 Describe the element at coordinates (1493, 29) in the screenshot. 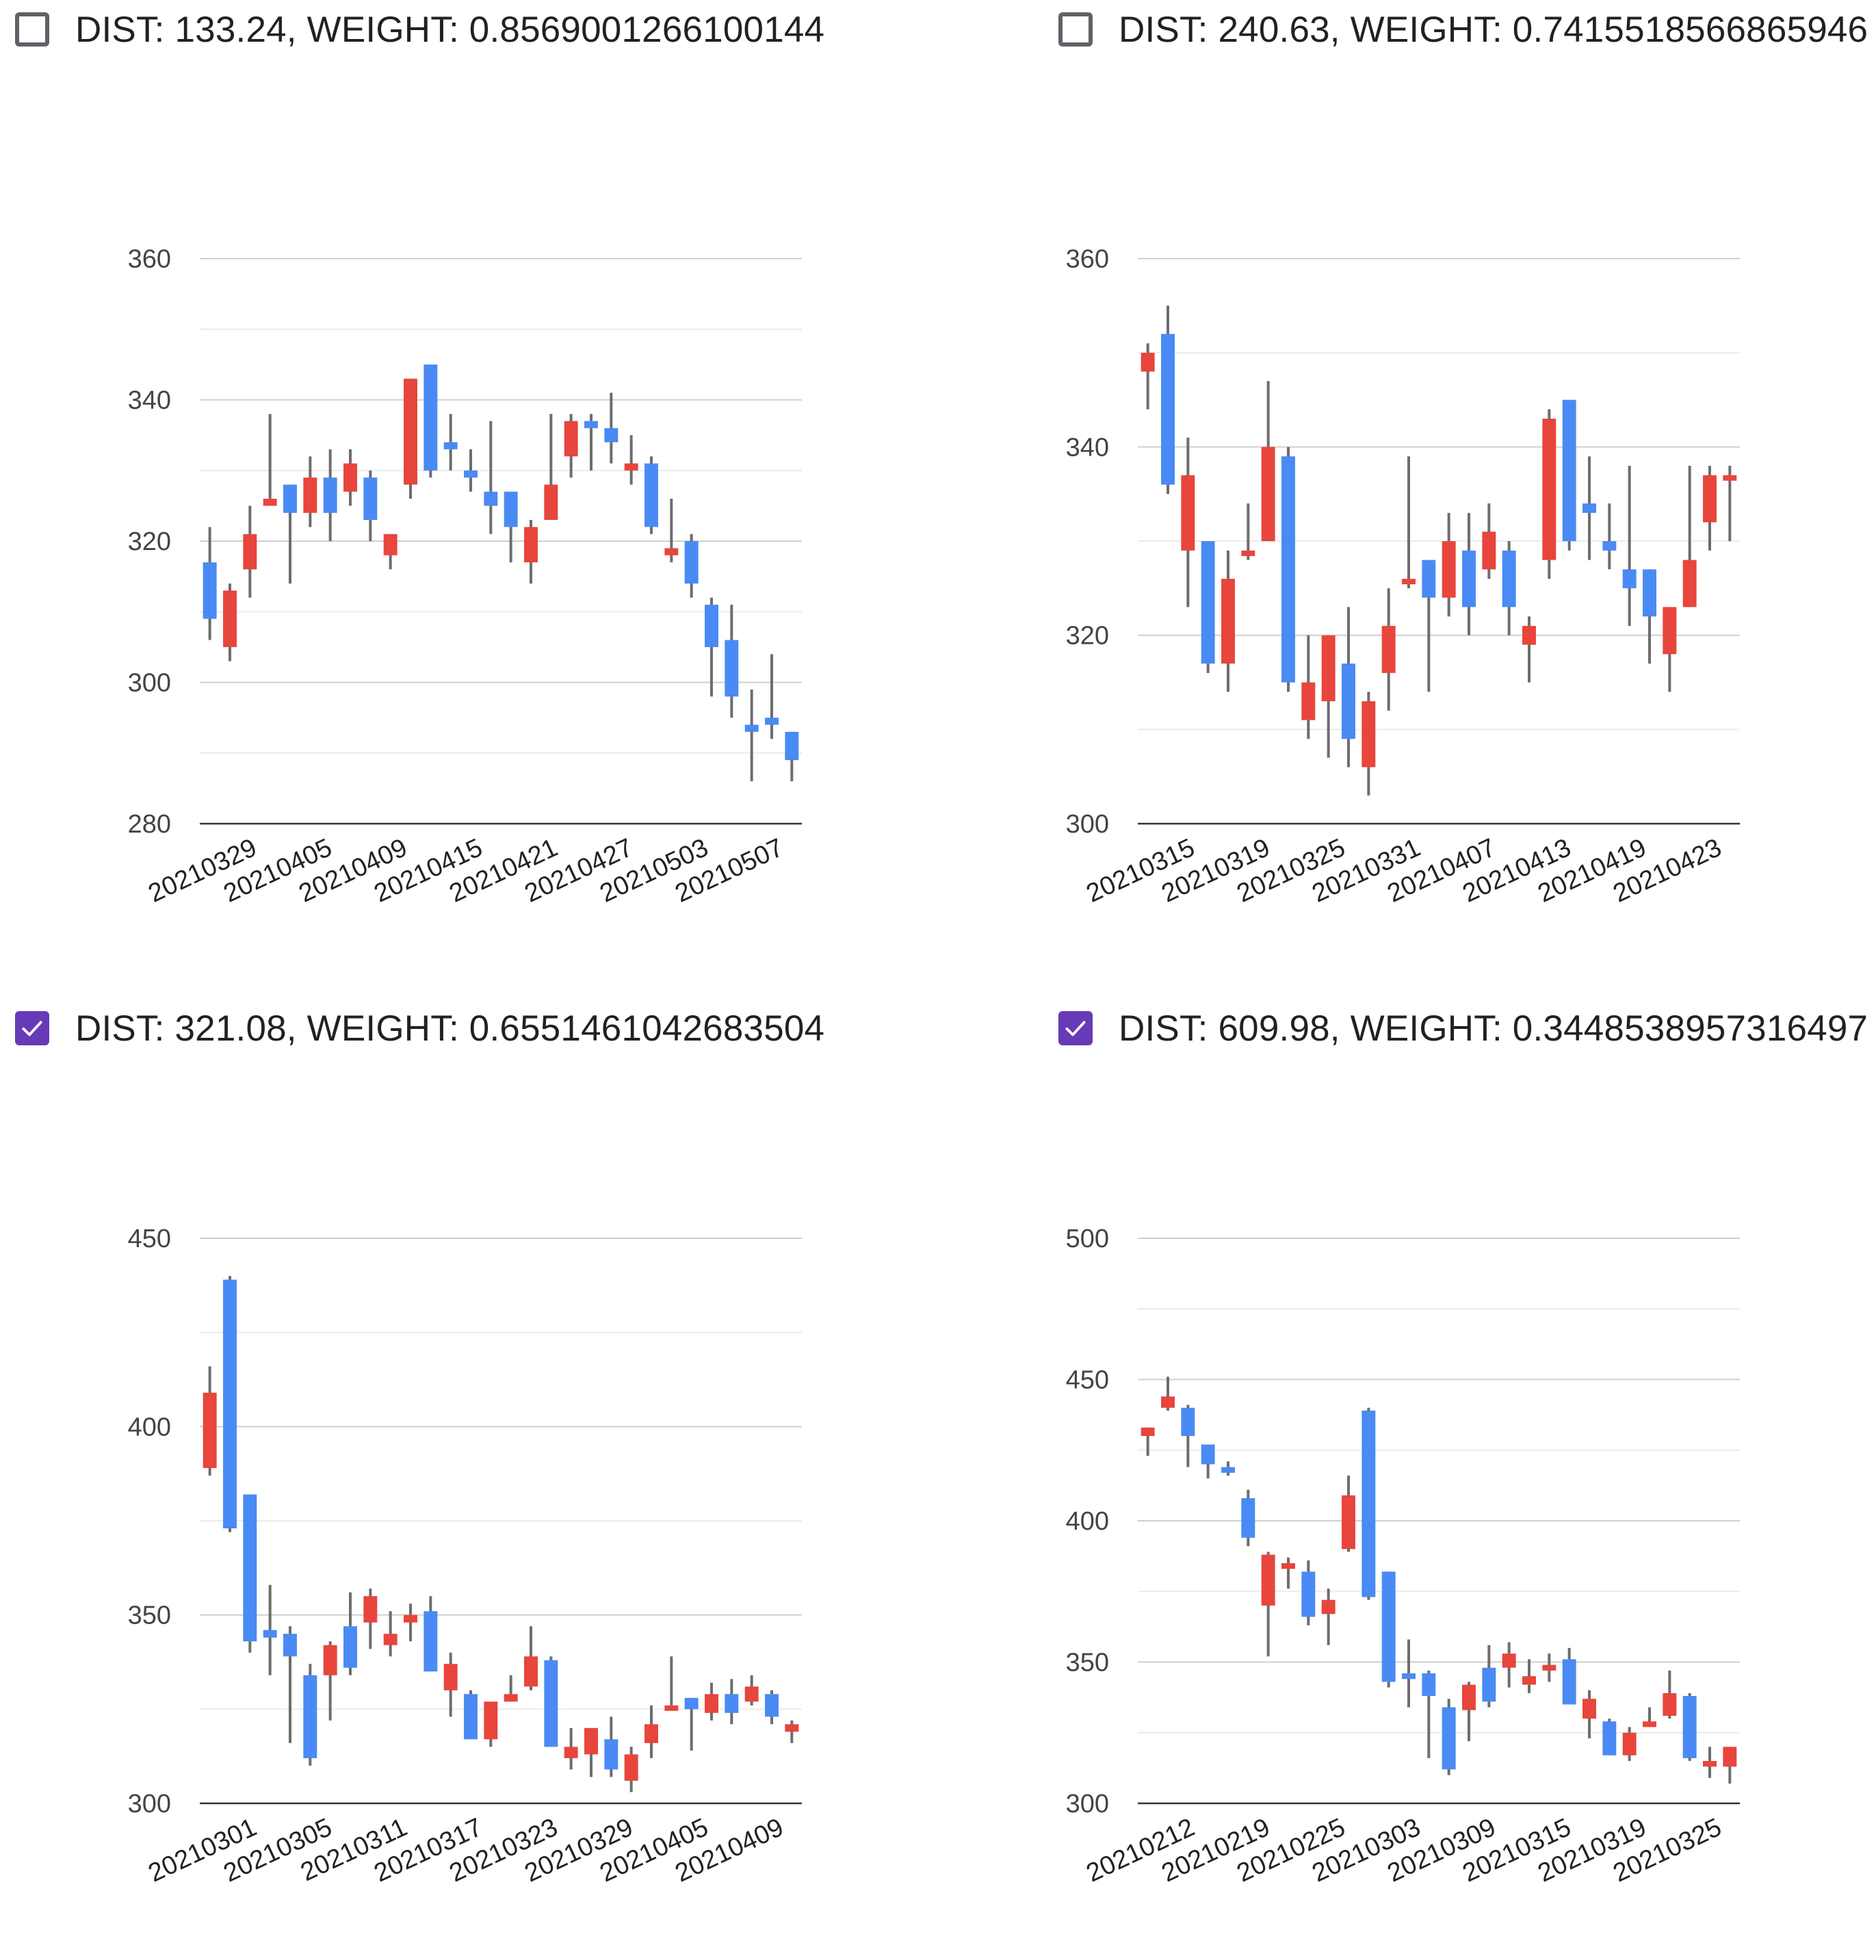

I see `dist-weight-label: DIST: 240.63, WEIGHT: 0.7415518566865946` at that location.